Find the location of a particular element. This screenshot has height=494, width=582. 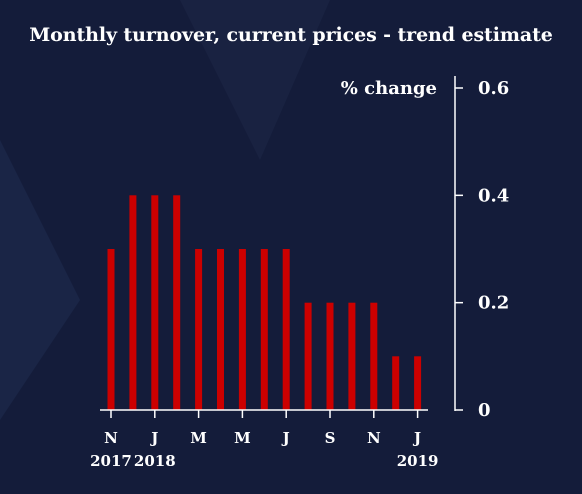

y-axis: 0 0.2 0.4 0.6 is located at coordinates (481, 248).